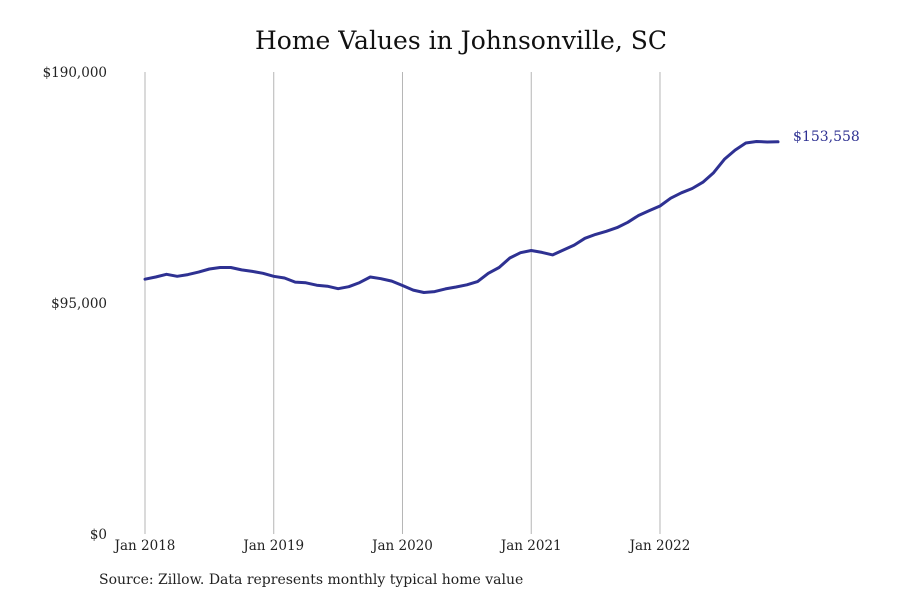  Describe the element at coordinates (272, 546) in the screenshot. I see `x-tick-label: Jan 2019` at that location.